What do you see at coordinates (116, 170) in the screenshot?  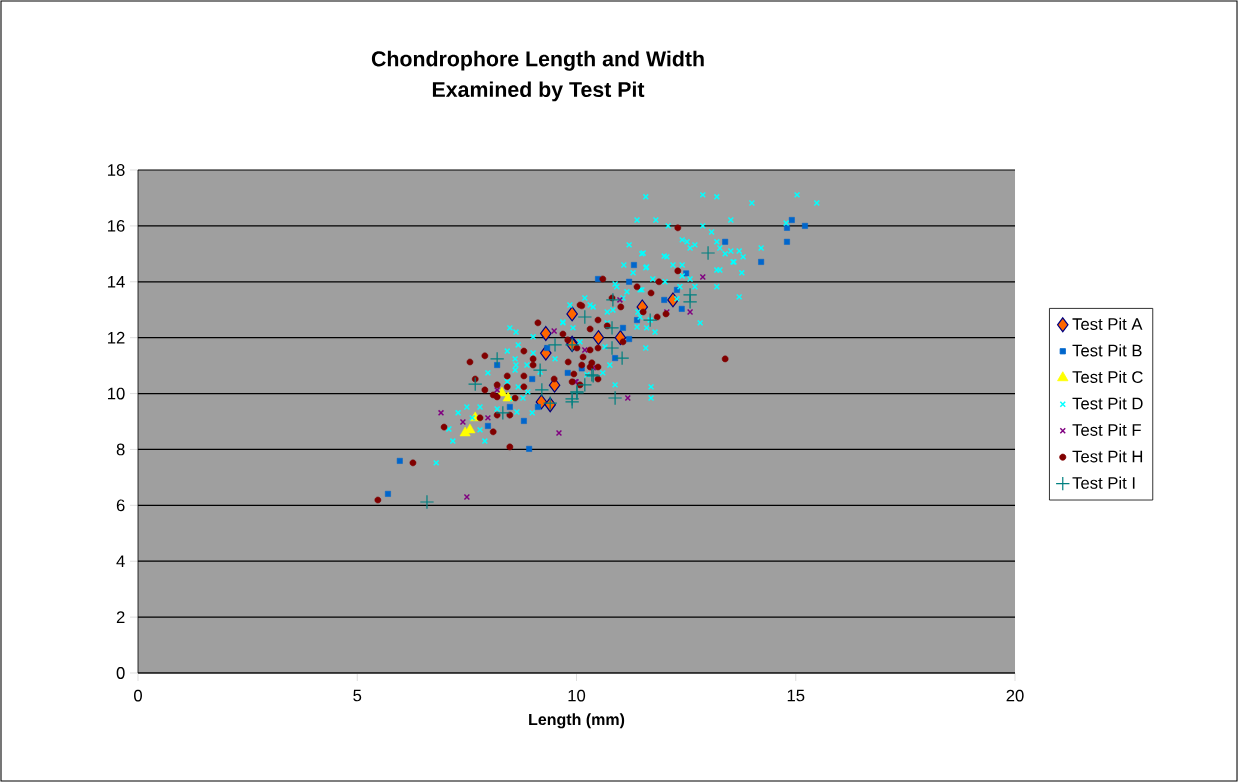 I see `y-tick-label: 18` at bounding box center [116, 170].